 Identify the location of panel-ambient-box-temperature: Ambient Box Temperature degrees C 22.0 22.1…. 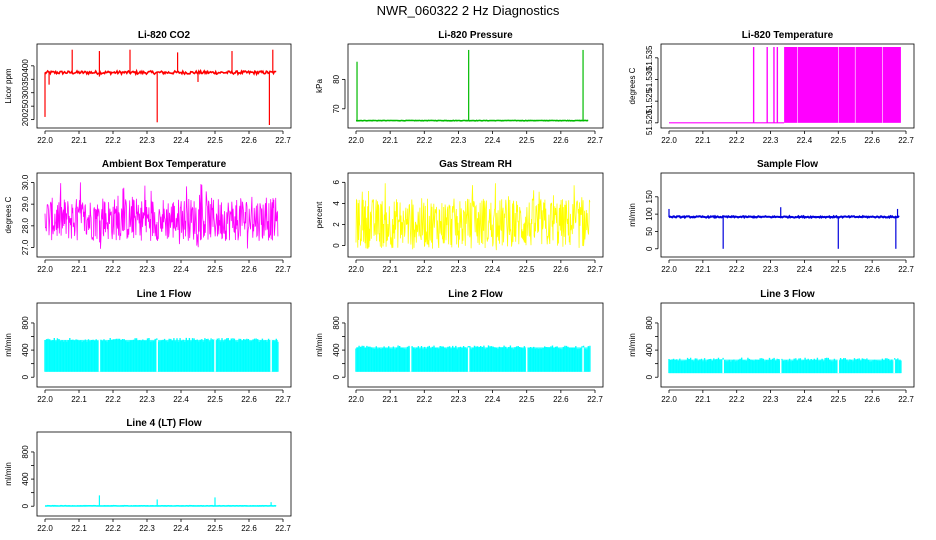
(148, 216).